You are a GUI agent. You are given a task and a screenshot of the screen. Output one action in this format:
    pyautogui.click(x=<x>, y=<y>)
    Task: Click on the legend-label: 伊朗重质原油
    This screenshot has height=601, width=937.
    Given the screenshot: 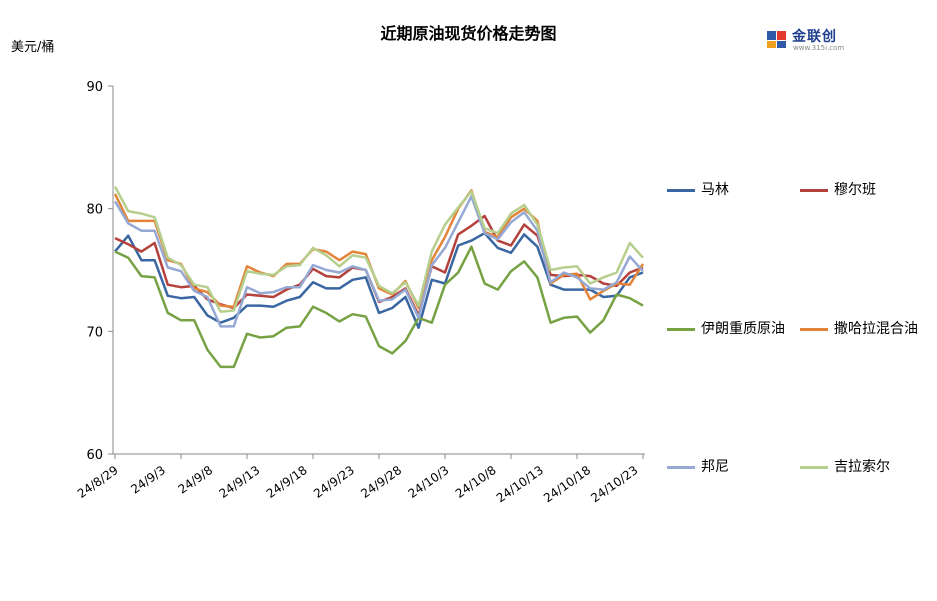 What is the action you would take?
    pyautogui.click(x=743, y=329)
    